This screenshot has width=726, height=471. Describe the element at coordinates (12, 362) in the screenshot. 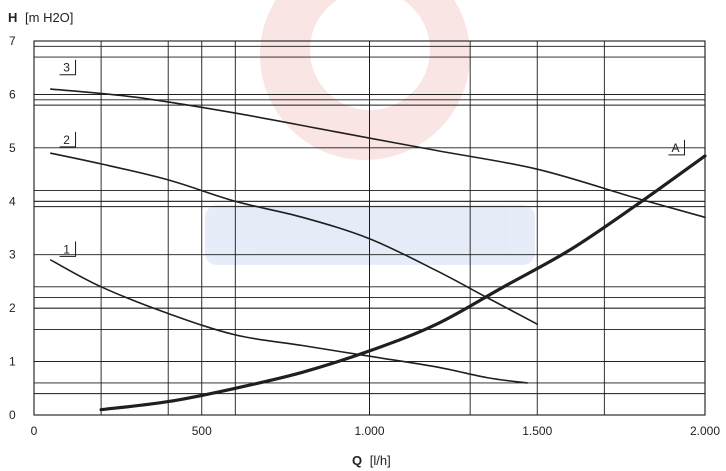

I see `y-tick-label: 1` at that location.